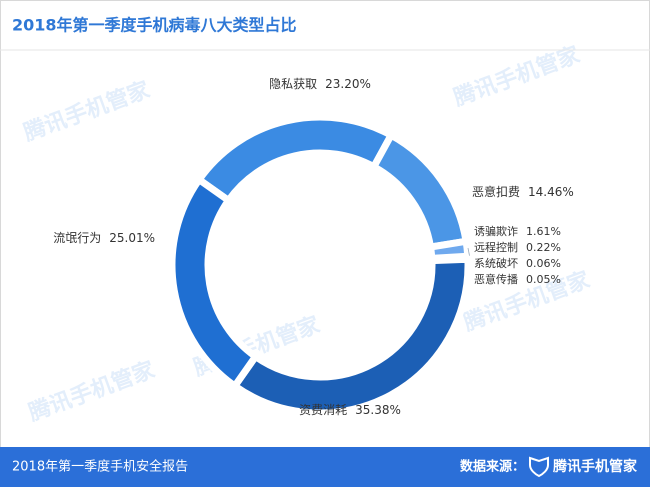 Image resolution: width=650 pixels, height=487 pixels. I want to click on data-label: 远程控制 0.22%, so click(517, 247).